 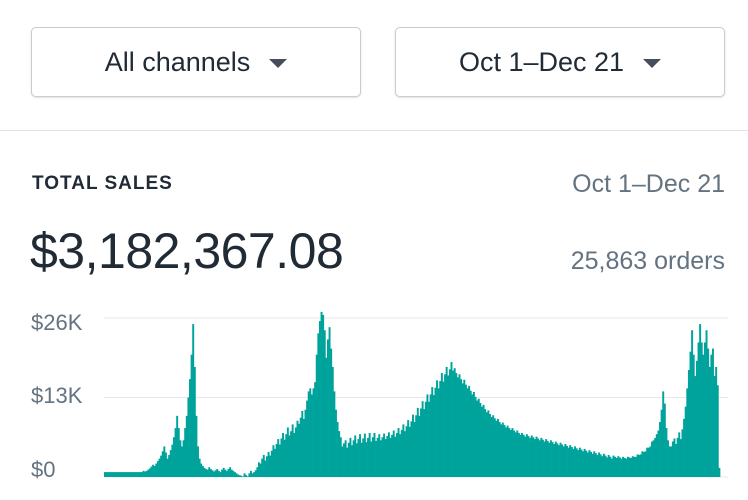 I want to click on channel-dropdown-label: All channels, so click(x=177, y=61).